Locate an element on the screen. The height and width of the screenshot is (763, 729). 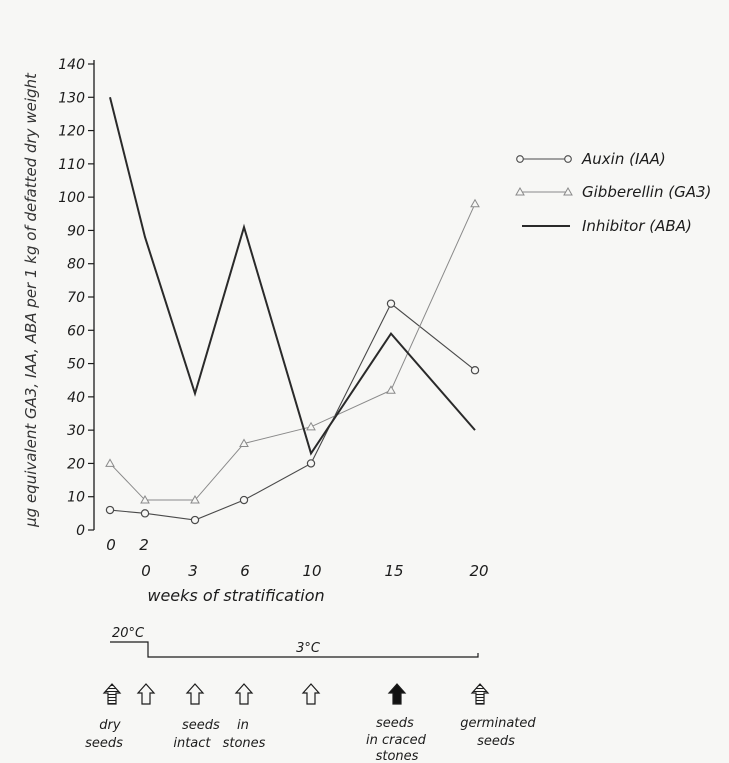
stage-label-germinated: germinated seeds is located at coordinates (500, 732).